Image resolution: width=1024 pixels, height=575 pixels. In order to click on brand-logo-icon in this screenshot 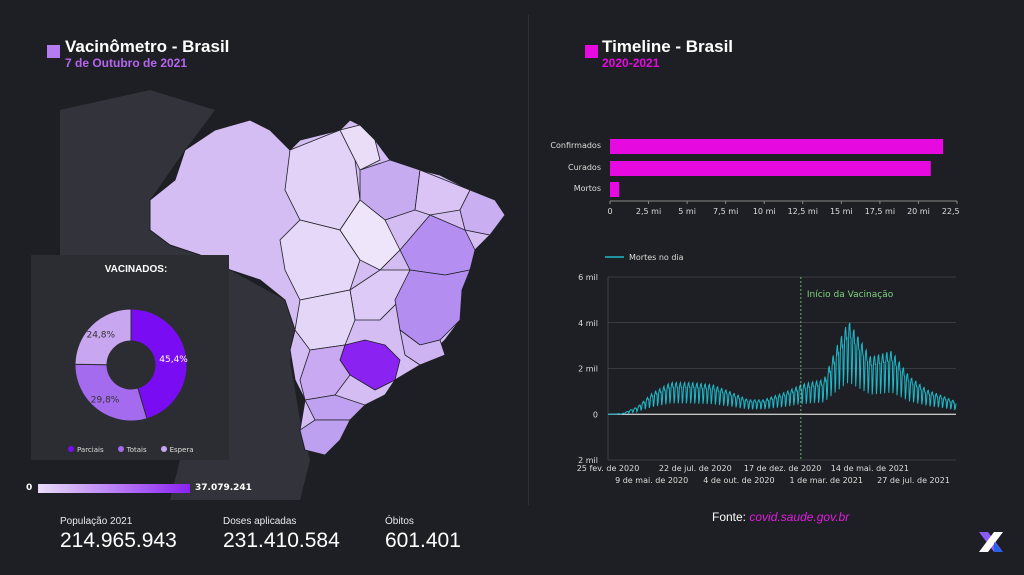, I will do `click(991, 542)`.